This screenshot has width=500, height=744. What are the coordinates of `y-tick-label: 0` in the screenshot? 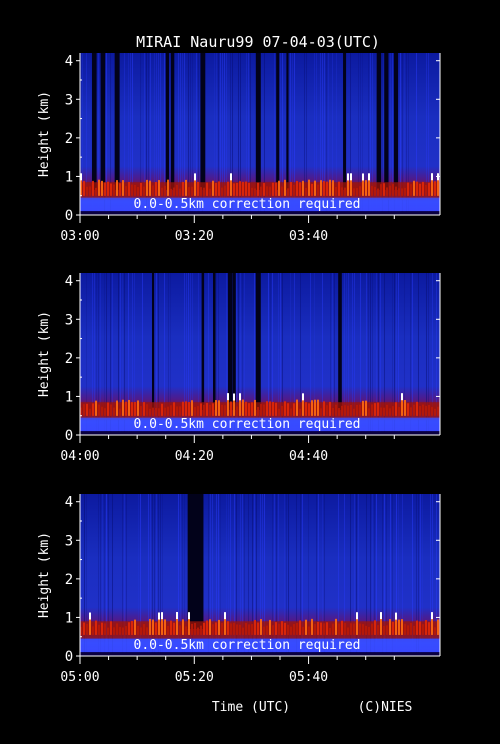 It's located at (69, 216).